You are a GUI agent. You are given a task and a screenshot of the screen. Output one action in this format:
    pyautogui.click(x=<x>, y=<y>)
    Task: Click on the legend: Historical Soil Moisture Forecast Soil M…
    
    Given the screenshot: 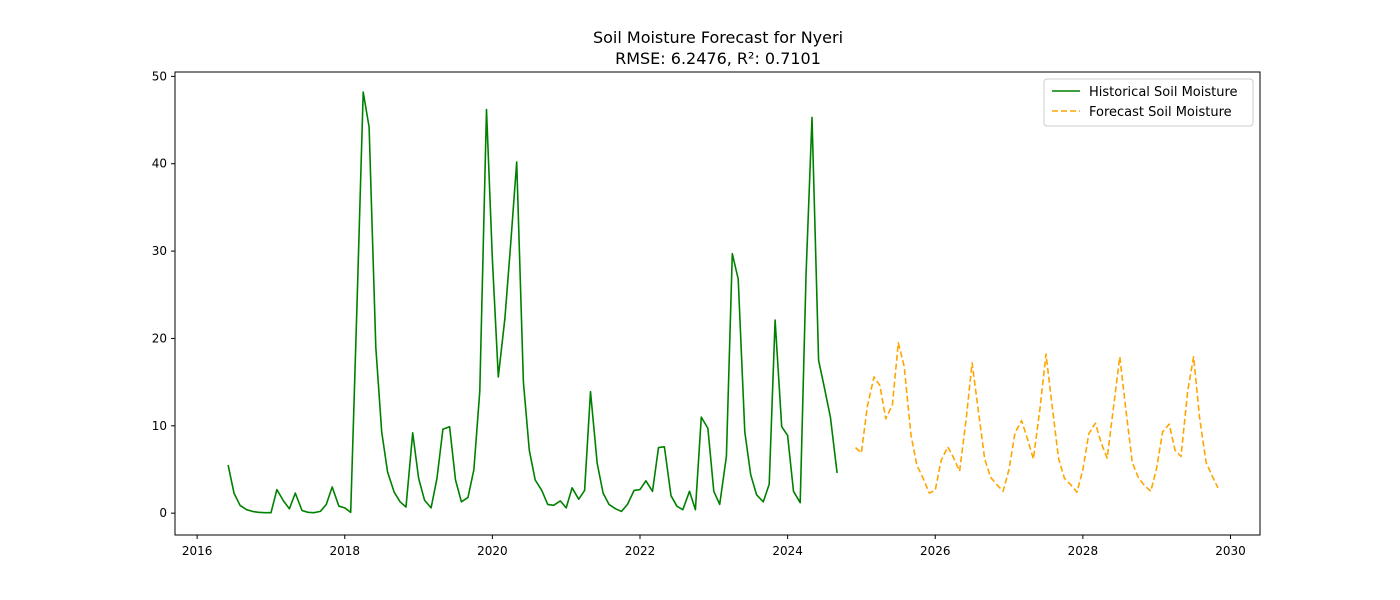 What is the action you would take?
    pyautogui.click(x=1148, y=102)
    